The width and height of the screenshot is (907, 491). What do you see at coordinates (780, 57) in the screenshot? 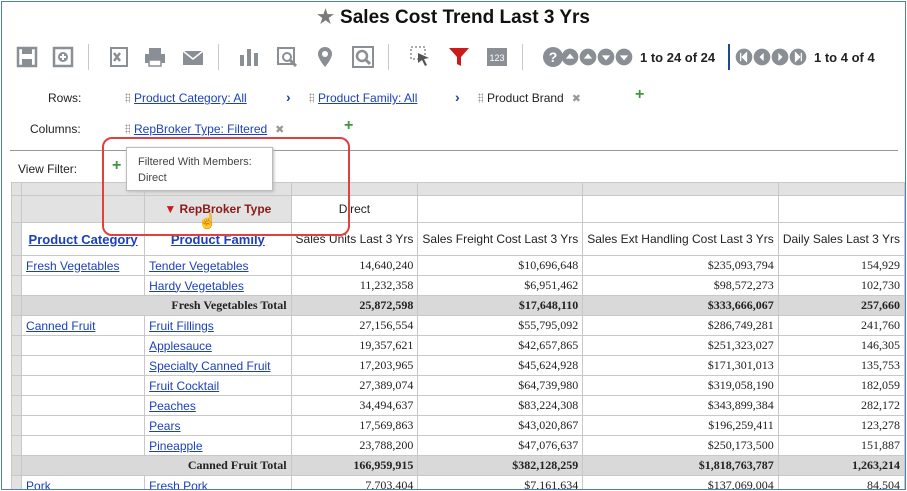
I see `next-col-page-icon` at bounding box center [780, 57].